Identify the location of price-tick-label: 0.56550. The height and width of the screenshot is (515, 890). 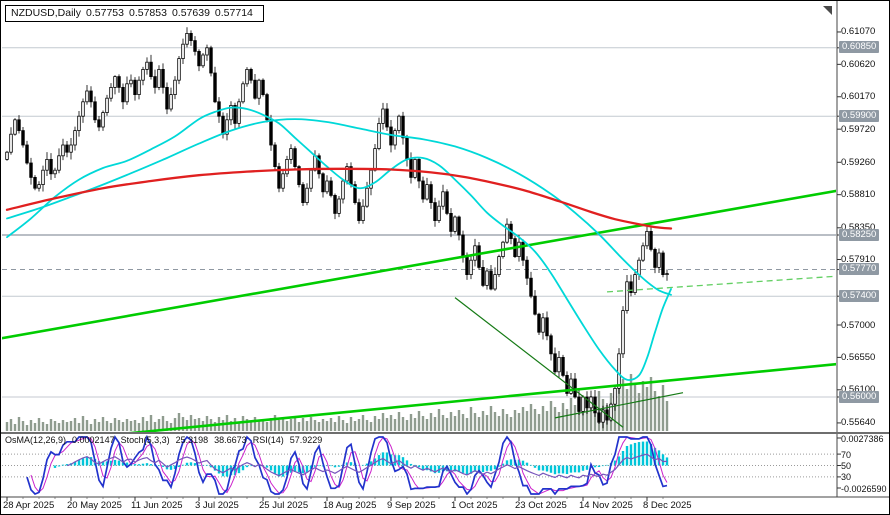
(858, 357).